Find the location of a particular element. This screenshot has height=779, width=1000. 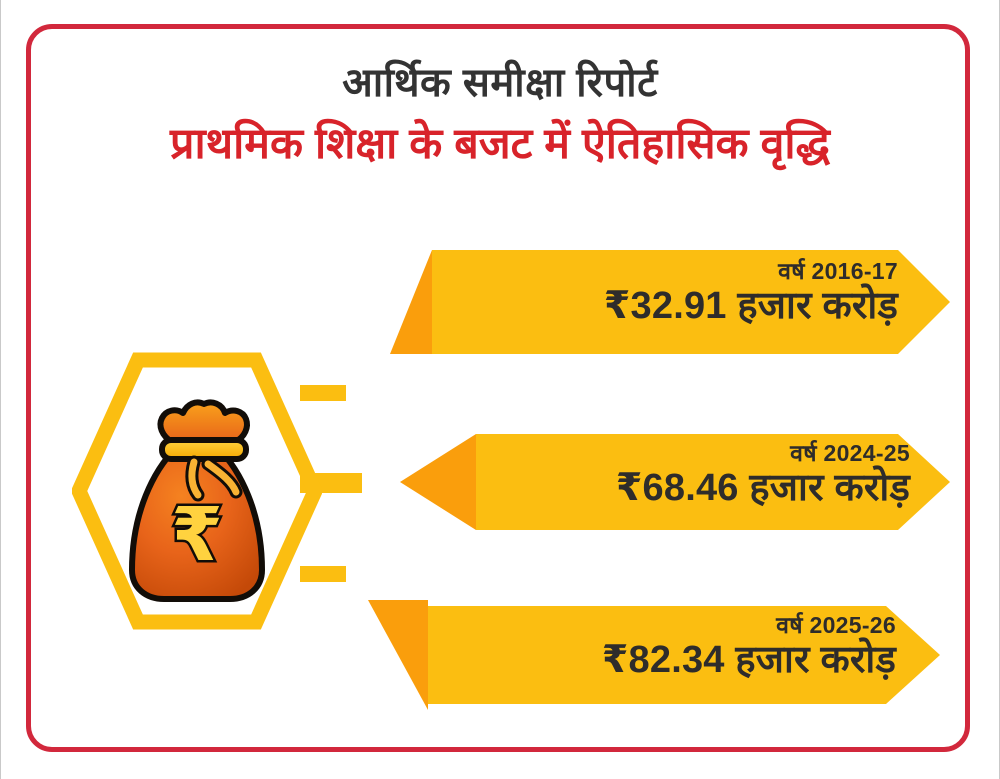

banner-2024-25: वर्ष 2024-25 ₹68.46 हजार करोड़ is located at coordinates (675, 482).